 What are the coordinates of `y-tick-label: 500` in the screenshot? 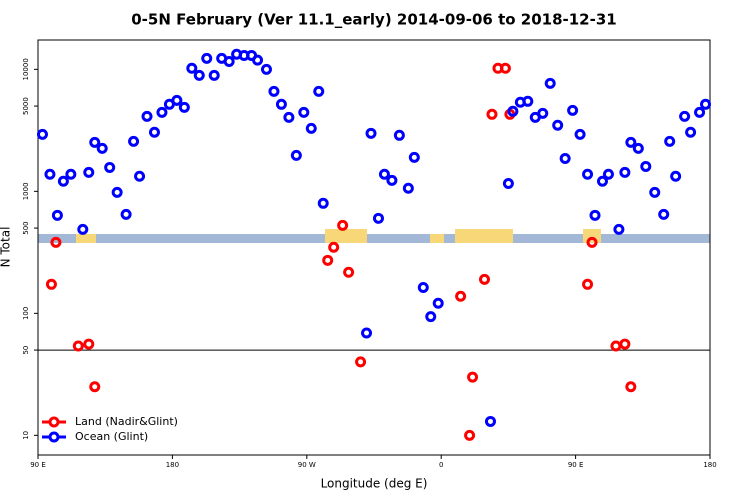 It's located at (26, 227).